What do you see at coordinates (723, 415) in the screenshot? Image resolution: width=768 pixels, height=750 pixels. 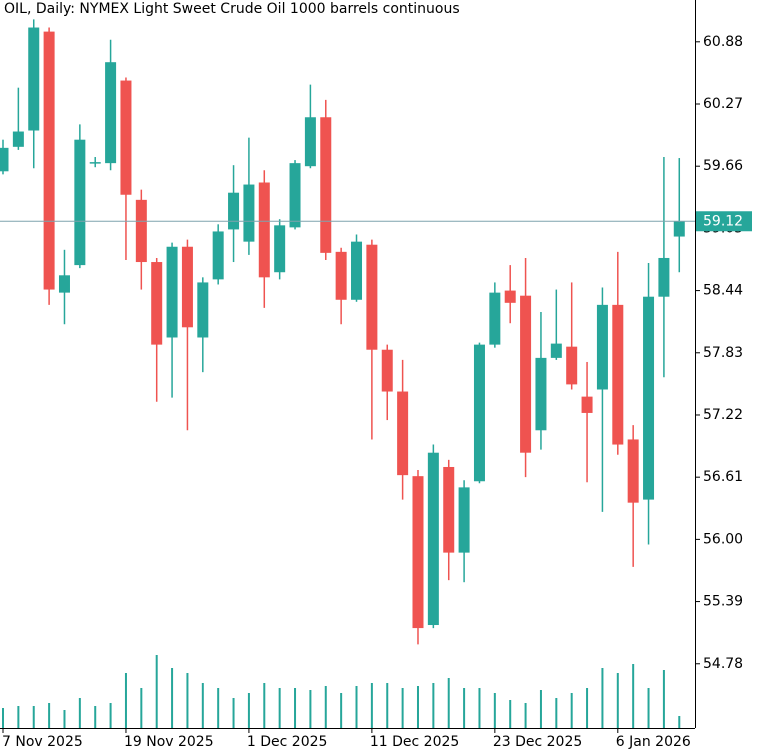 I see `y-tick-label: 57.22` at bounding box center [723, 415].